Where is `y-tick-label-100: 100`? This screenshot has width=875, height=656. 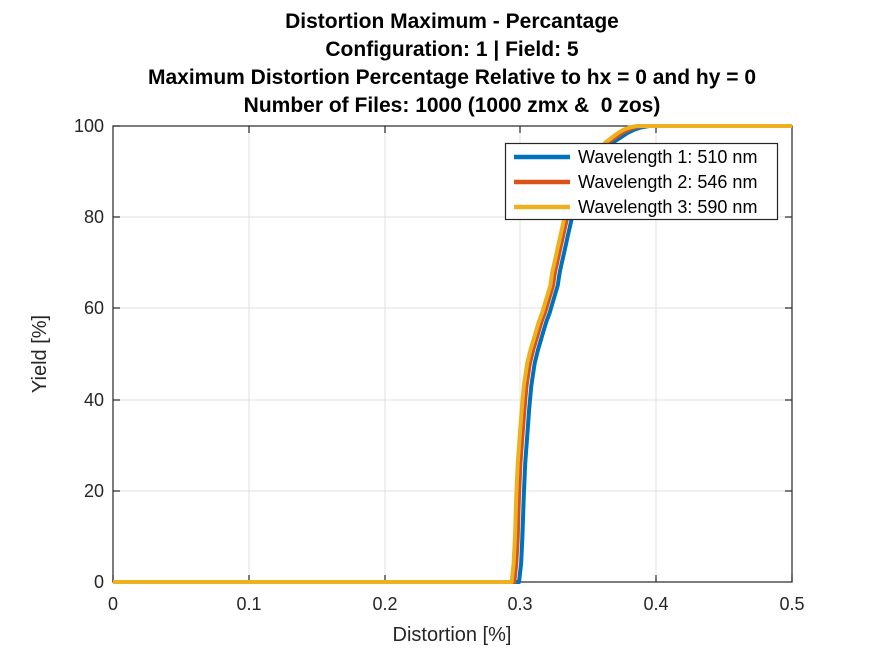
y-tick-label-100: 100 is located at coordinates (89, 126).